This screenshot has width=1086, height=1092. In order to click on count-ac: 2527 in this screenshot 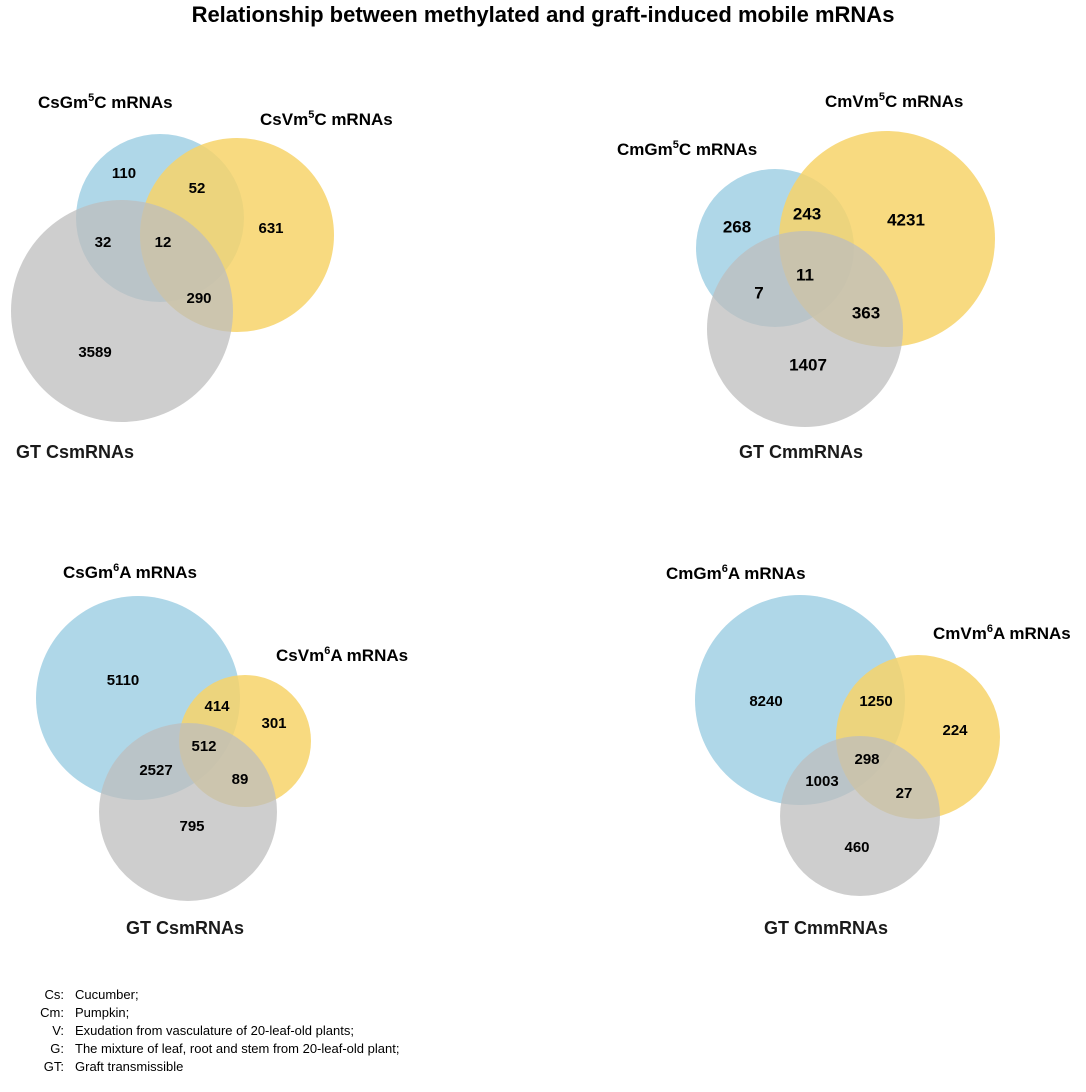, I will do `click(155, 770)`.